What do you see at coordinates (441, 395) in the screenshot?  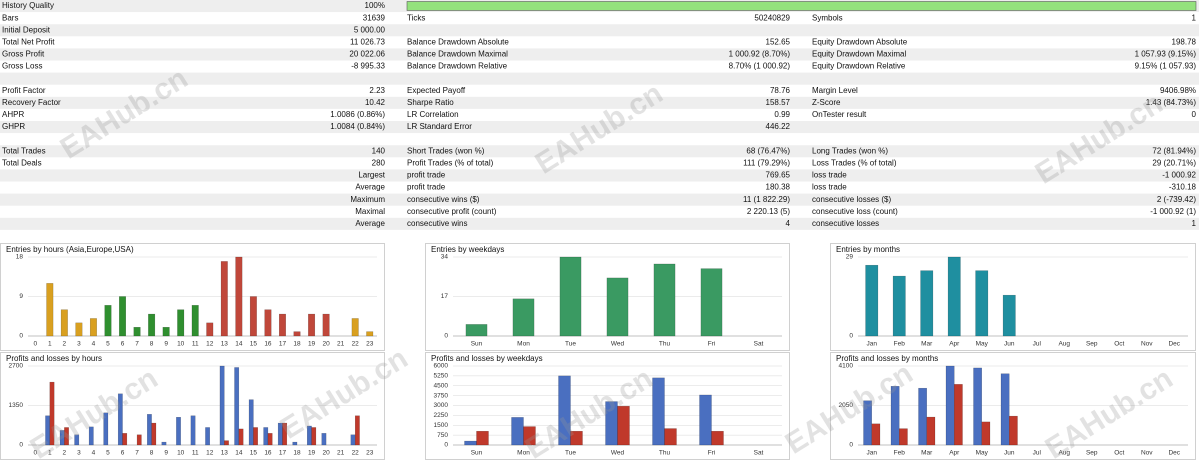 I see `y-tick-label: 3750` at bounding box center [441, 395].